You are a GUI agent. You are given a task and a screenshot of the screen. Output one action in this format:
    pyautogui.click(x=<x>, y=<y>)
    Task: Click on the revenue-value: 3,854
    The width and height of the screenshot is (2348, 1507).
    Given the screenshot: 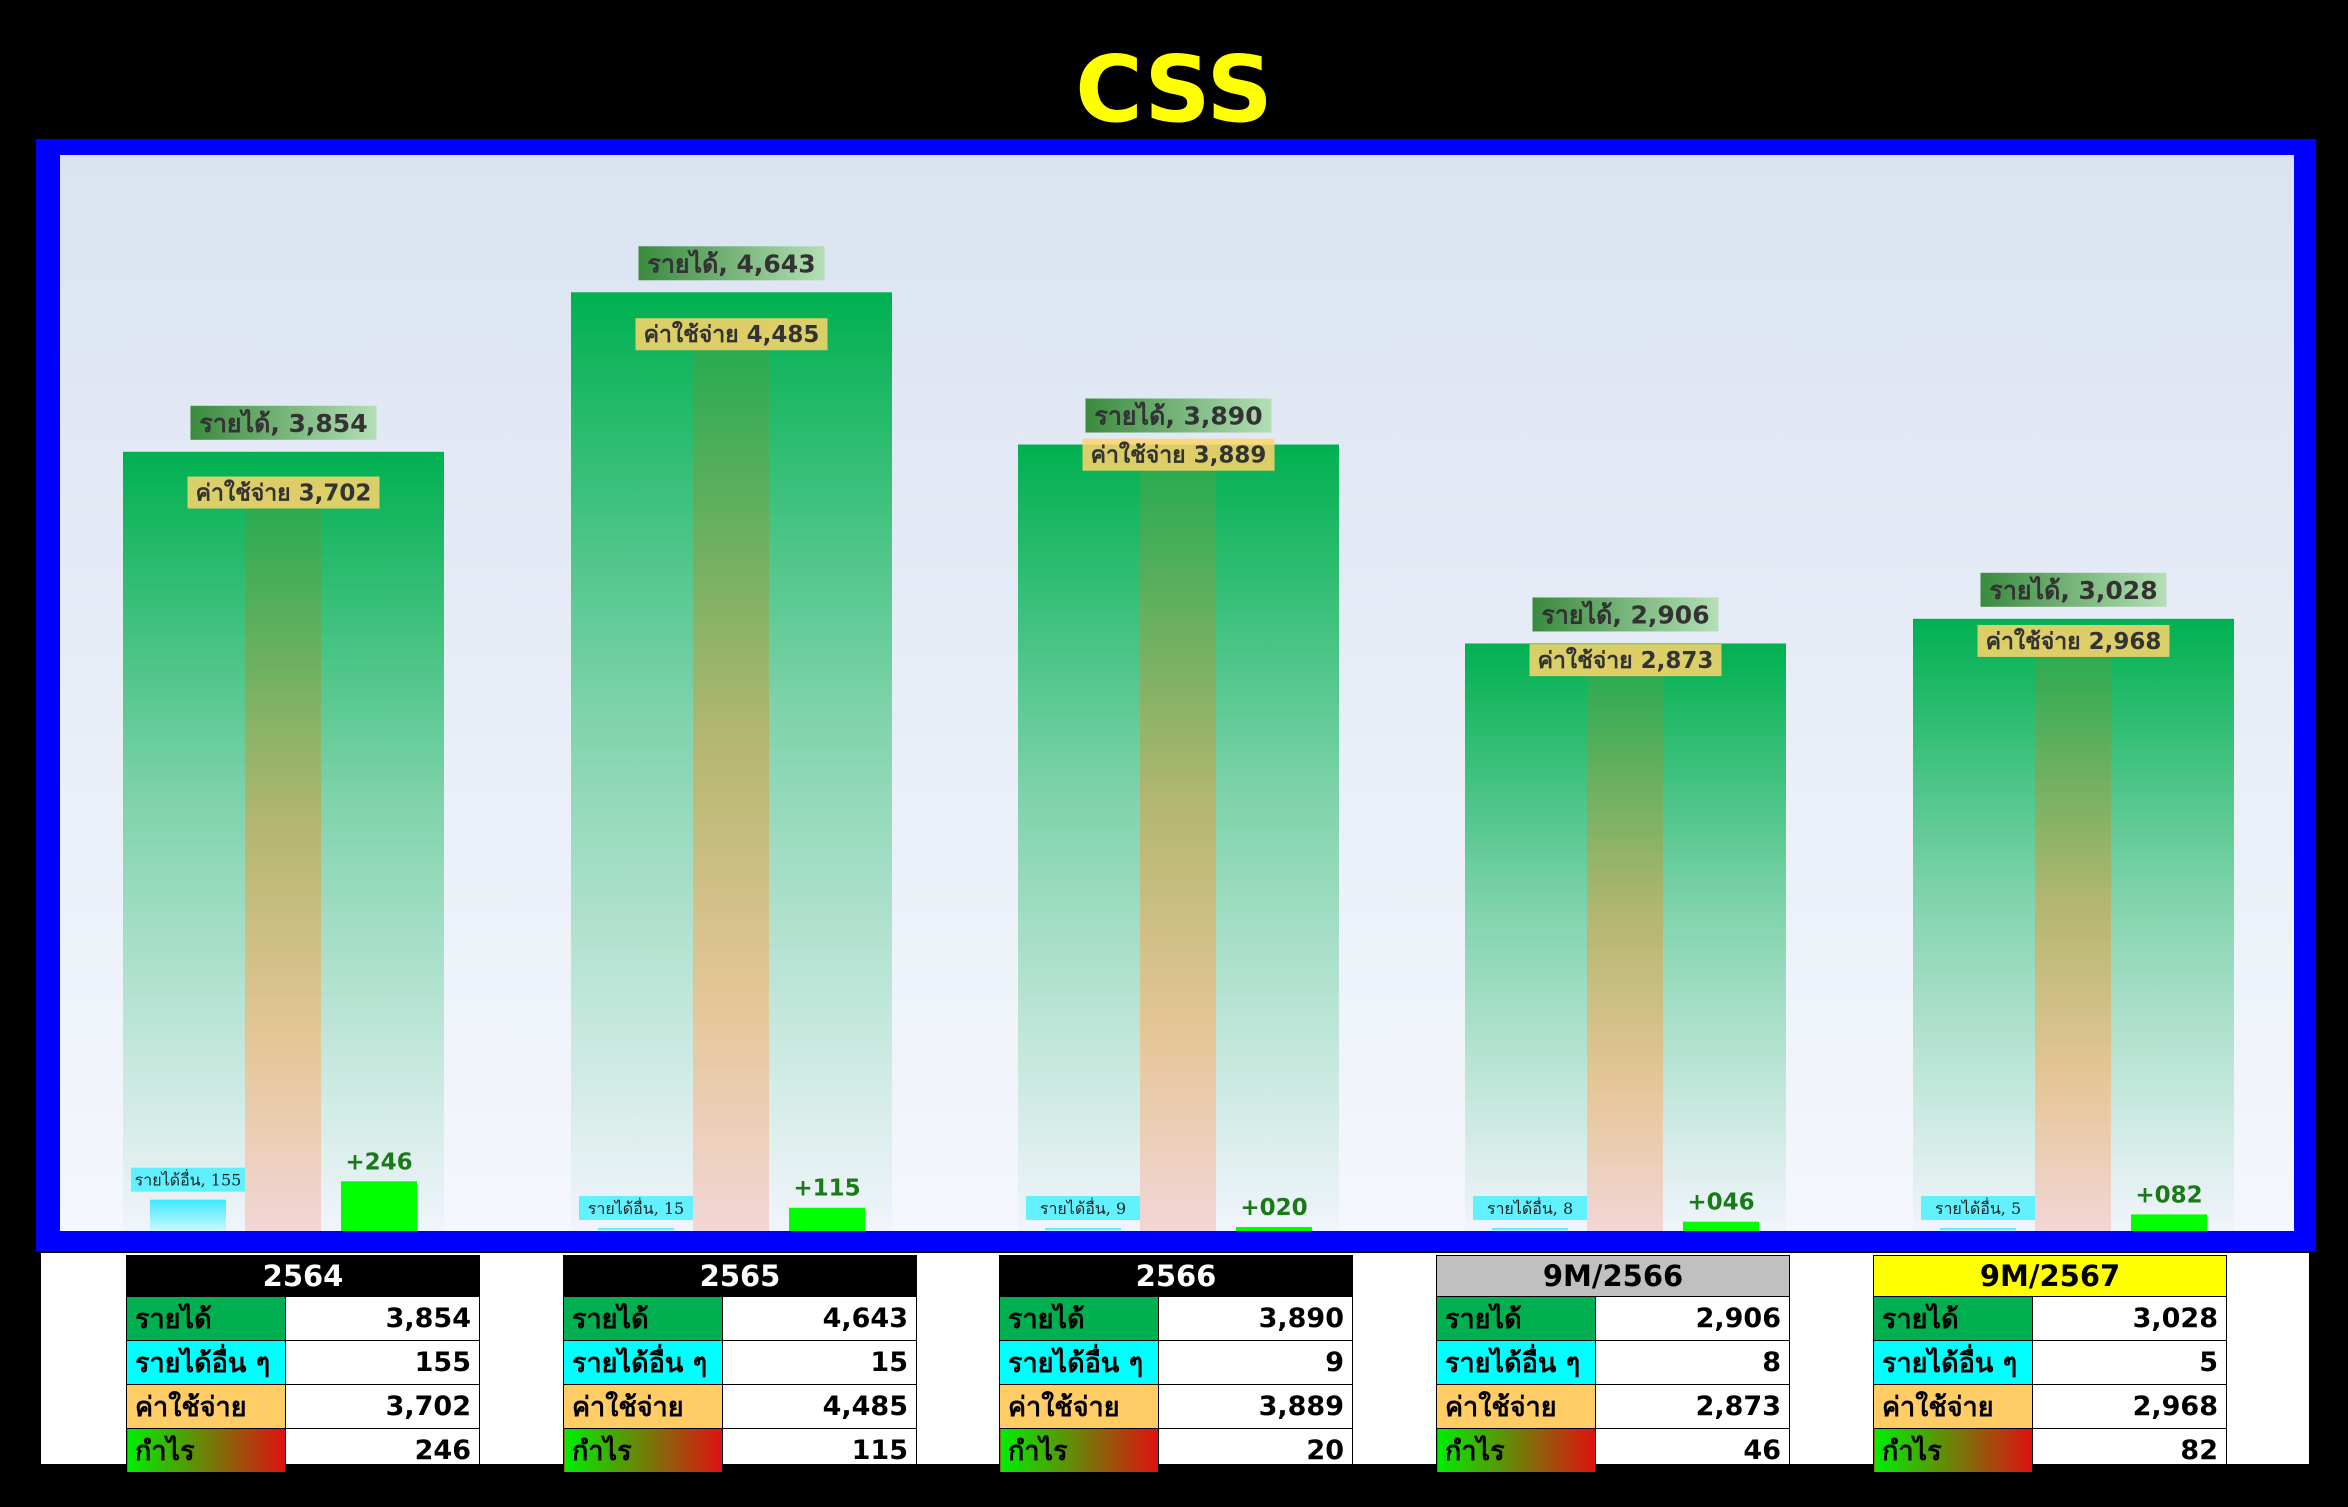 What is the action you would take?
    pyautogui.click(x=382, y=1318)
    